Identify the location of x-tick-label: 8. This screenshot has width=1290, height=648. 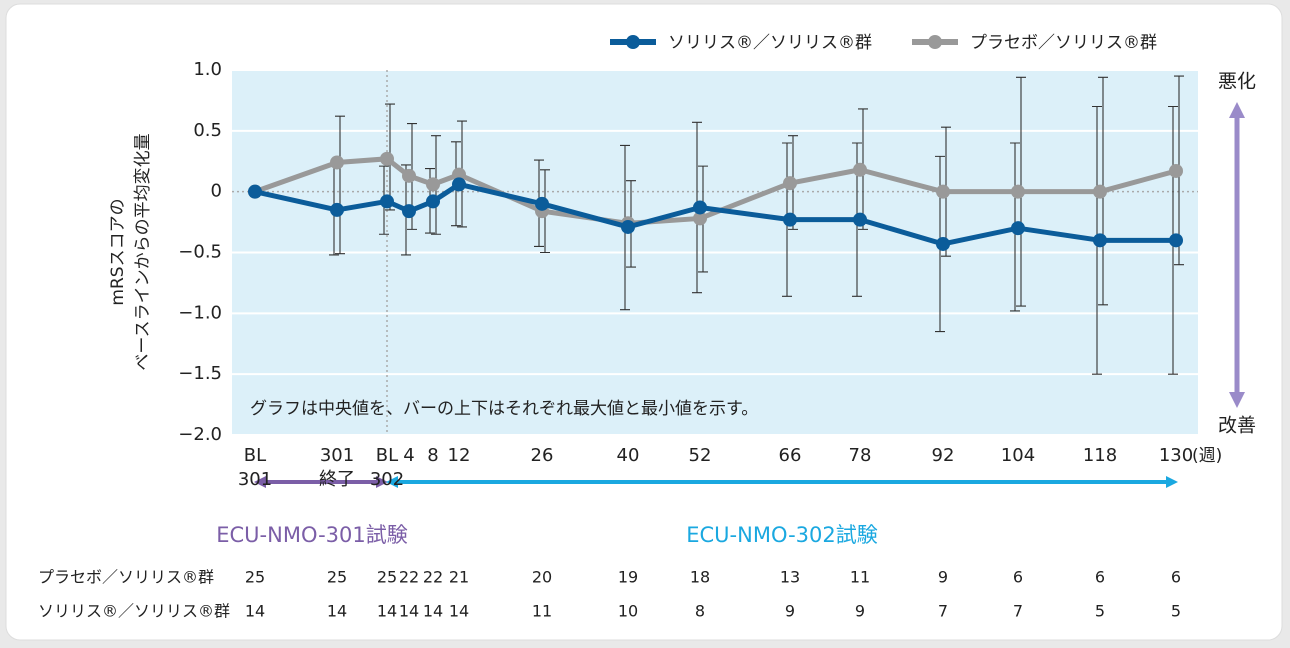
(432, 455).